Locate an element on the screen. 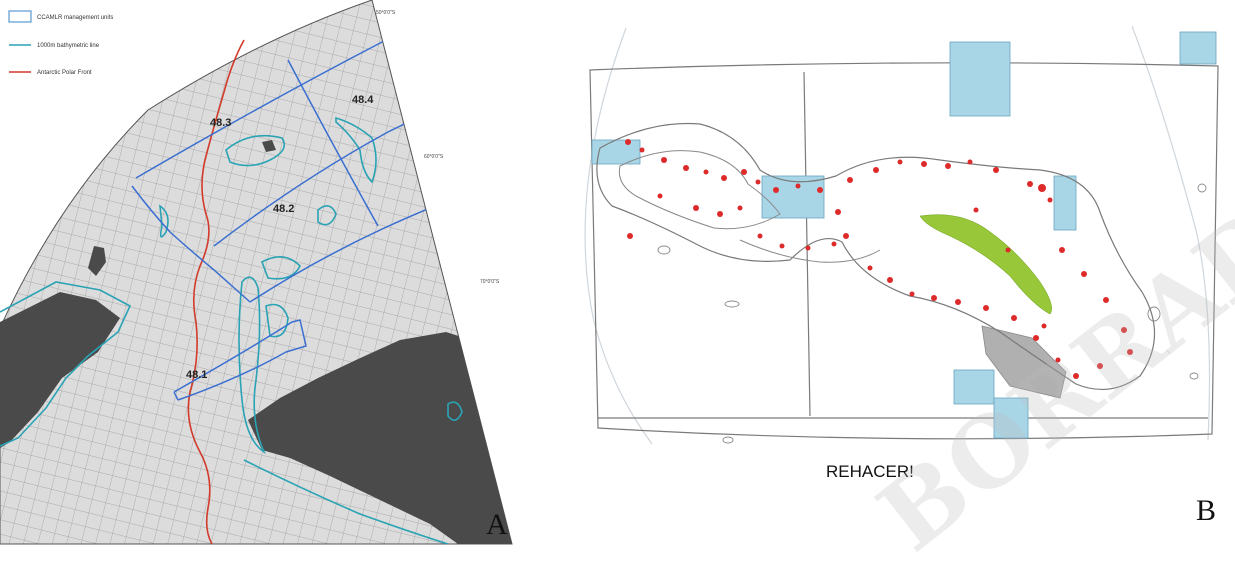 The height and width of the screenshot is (573, 1235). green-patch-area is located at coordinates (985, 264).